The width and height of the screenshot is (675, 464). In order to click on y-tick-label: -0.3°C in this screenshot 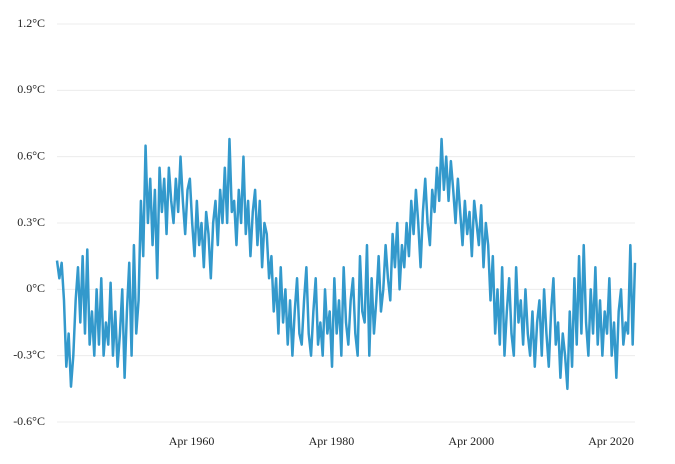, I will do `click(29, 354)`.